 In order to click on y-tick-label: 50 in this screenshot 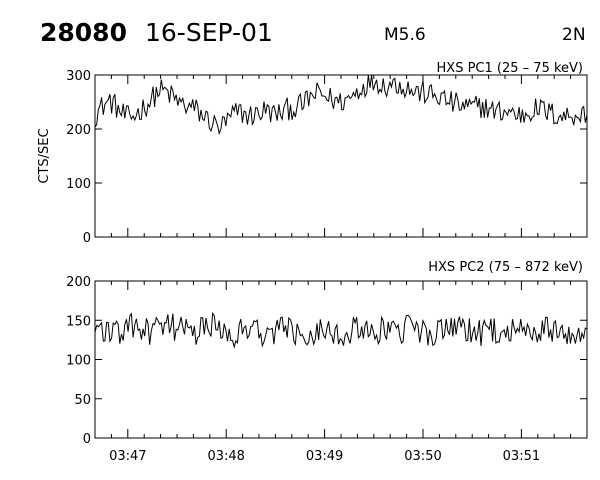, I will do `click(82, 400)`.